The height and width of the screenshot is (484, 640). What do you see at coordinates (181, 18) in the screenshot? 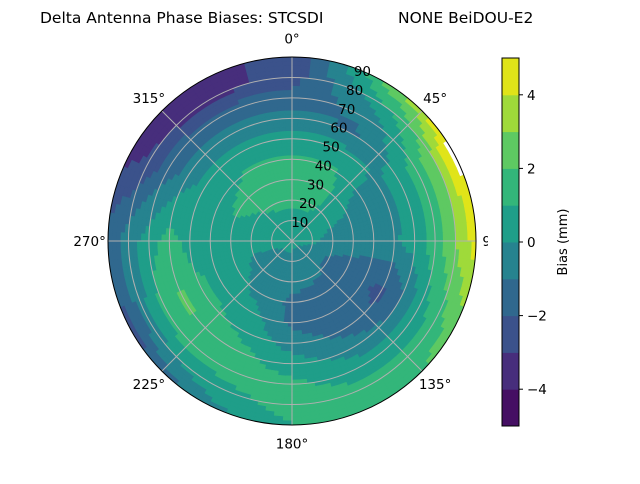
I see `chart-title-left: Delta Antenna Phase Biases: STCSDI` at bounding box center [181, 18].